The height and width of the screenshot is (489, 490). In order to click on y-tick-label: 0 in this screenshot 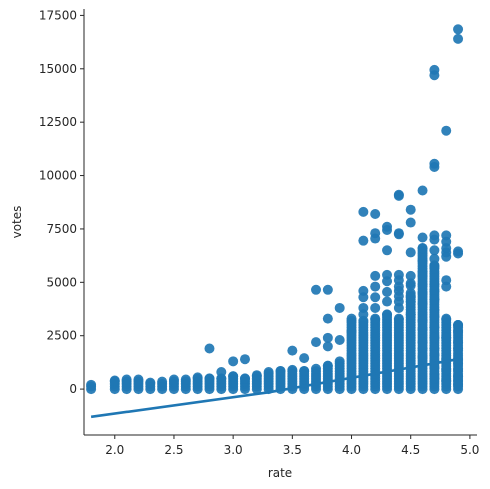, I will do `click(73, 389)`.